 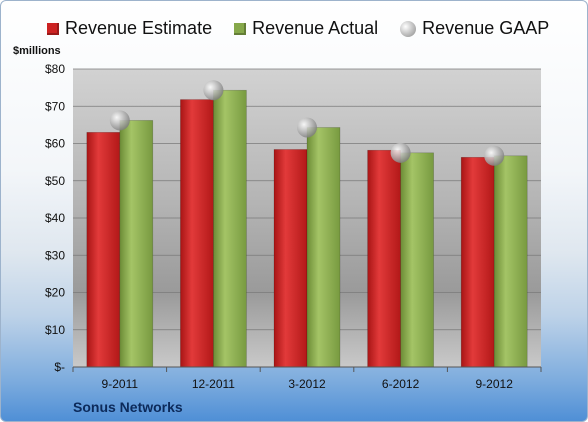 I want to click on y-tick-label: $50, so click(x=55, y=181).